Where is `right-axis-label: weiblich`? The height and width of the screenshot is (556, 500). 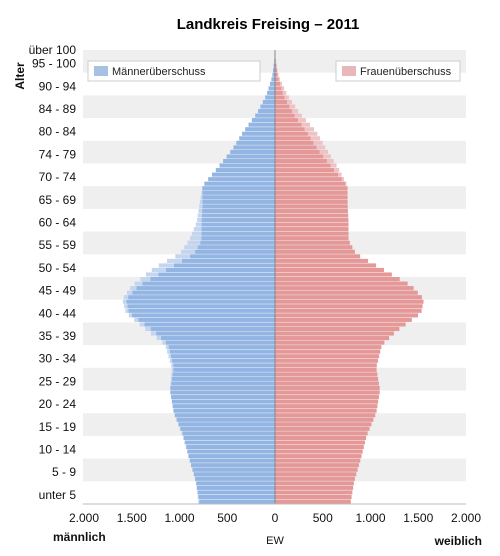 right-axis-label: weiblich is located at coordinates (458, 541).